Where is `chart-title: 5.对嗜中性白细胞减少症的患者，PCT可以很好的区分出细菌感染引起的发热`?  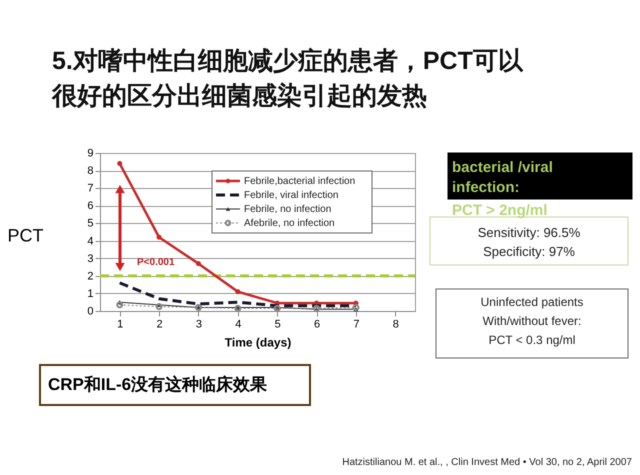 chart-title: 5.对嗜中性白细胞减少症的患者，PCT可以很好的区分出细菌感染引起的发热 is located at coordinates (287, 78).